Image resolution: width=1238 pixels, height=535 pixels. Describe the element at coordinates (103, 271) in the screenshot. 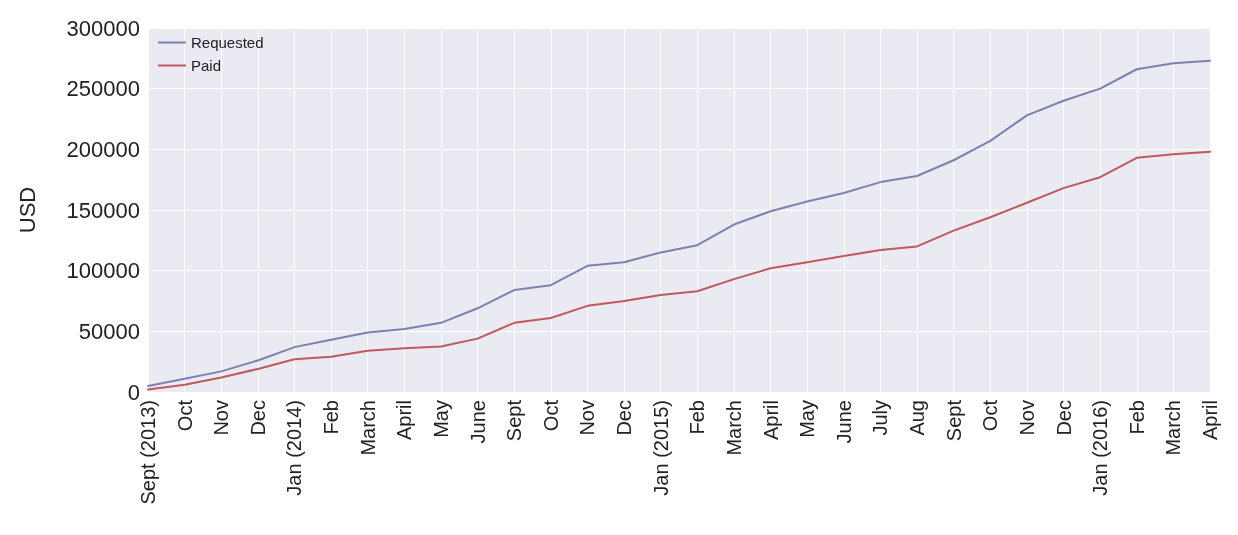

I see `y-tick-label: 100000` at that location.